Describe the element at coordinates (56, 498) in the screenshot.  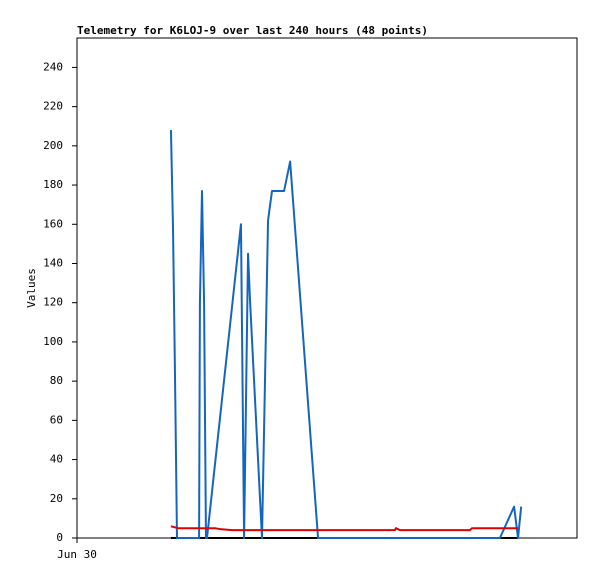
I see `y-tick-label: 20` at that location.